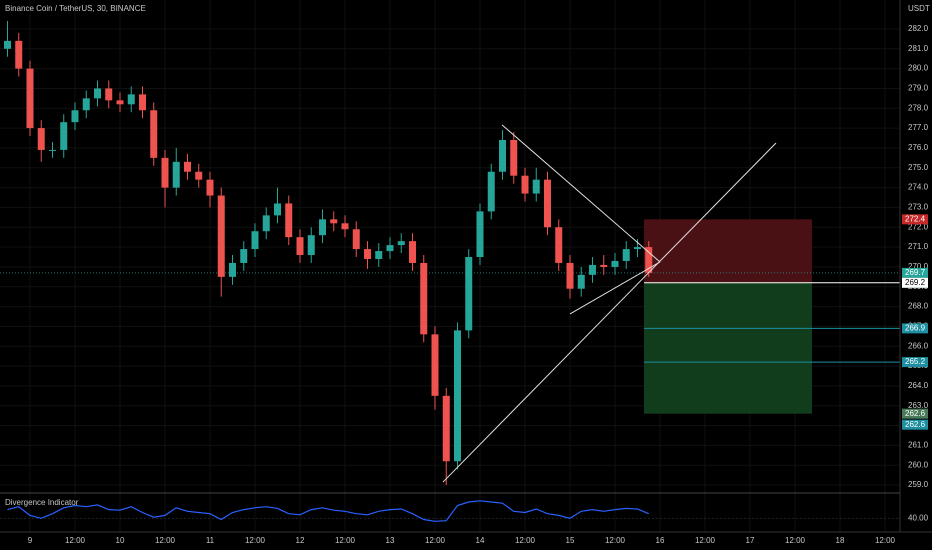 The image size is (932, 550). Describe the element at coordinates (918, 107) in the screenshot. I see `y-tick-label: 278.0` at that location.